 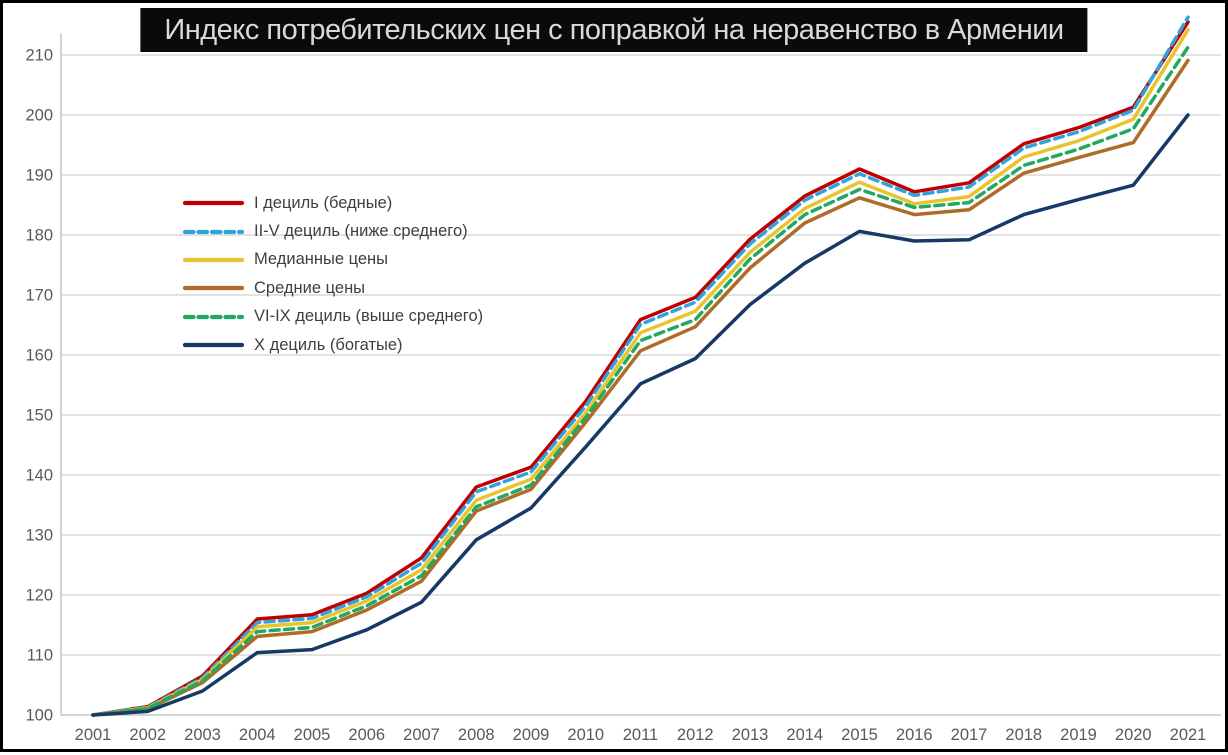 I want to click on x-tick-label: 2004, so click(x=257, y=735).